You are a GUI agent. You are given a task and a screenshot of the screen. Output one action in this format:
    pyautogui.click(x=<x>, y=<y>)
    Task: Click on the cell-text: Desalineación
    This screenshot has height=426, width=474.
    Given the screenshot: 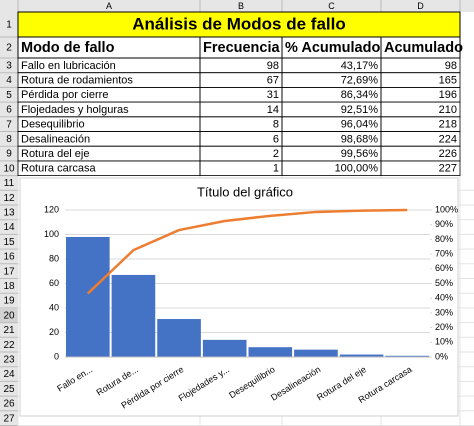 What is the action you would take?
    pyautogui.click(x=55, y=139)
    